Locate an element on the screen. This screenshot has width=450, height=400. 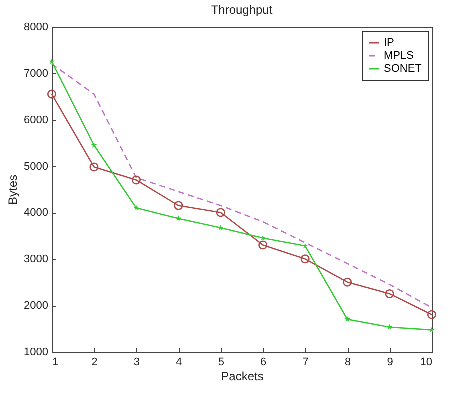
y-tick-label: 2000 is located at coordinates (36, 306).